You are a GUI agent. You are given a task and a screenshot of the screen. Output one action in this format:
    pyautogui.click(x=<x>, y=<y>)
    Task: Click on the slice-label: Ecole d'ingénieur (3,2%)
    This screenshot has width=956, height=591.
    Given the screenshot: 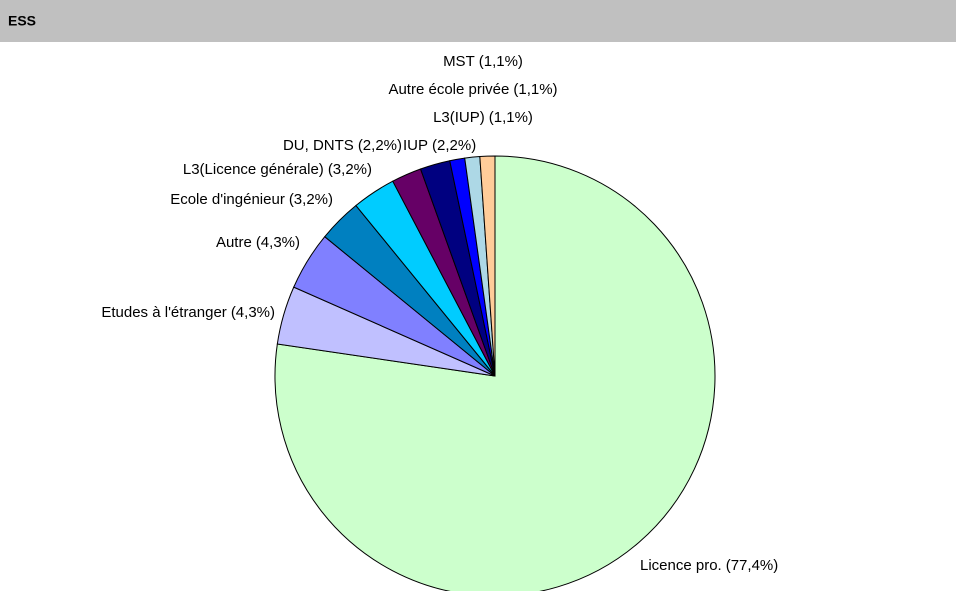 What is the action you would take?
    pyautogui.click(x=251, y=199)
    